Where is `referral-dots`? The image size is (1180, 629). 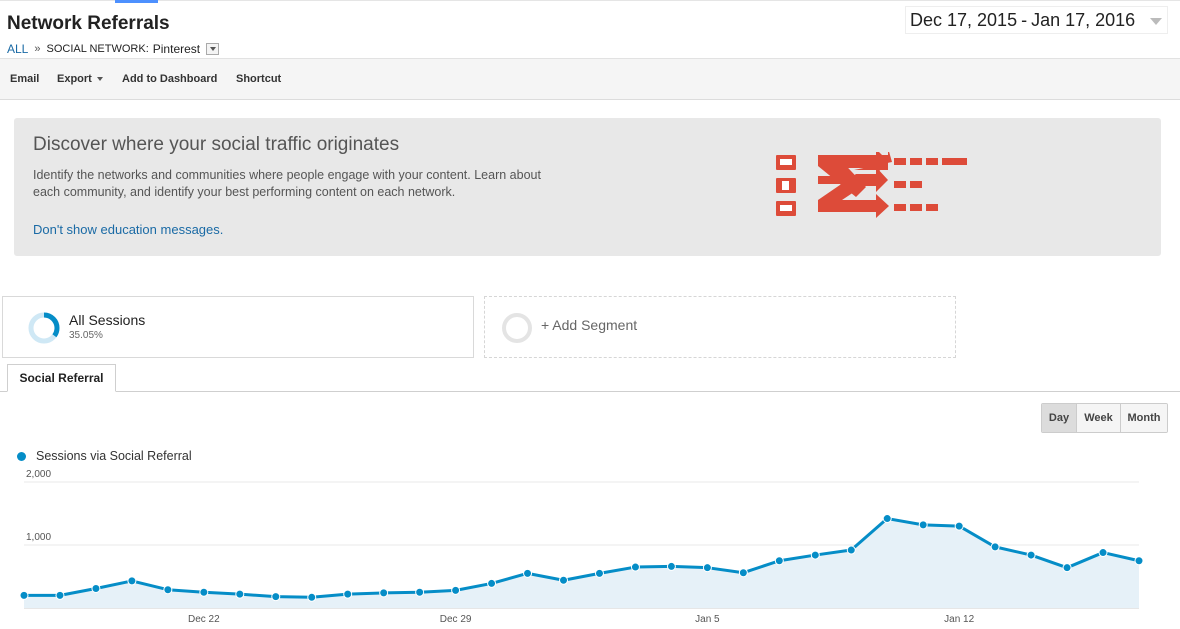 referral-dots is located at coordinates (930, 184).